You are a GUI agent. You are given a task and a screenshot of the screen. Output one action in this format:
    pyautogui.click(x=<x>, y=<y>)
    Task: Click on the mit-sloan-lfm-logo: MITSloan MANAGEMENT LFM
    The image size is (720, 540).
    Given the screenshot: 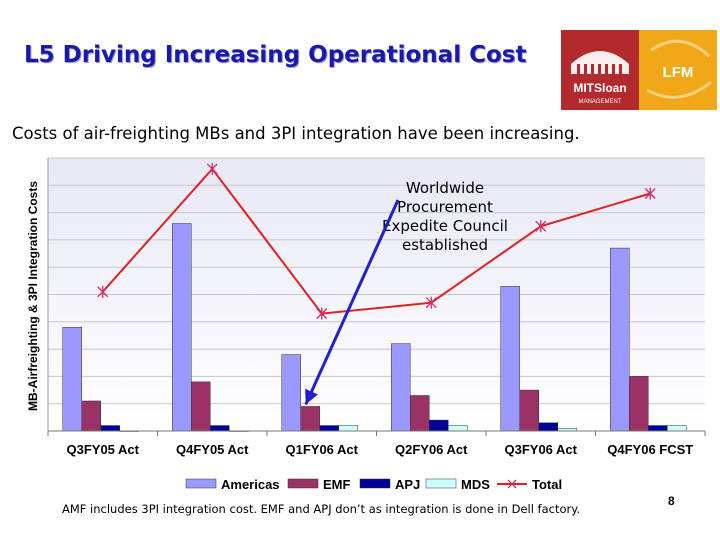 What is the action you would take?
    pyautogui.click(x=639, y=70)
    